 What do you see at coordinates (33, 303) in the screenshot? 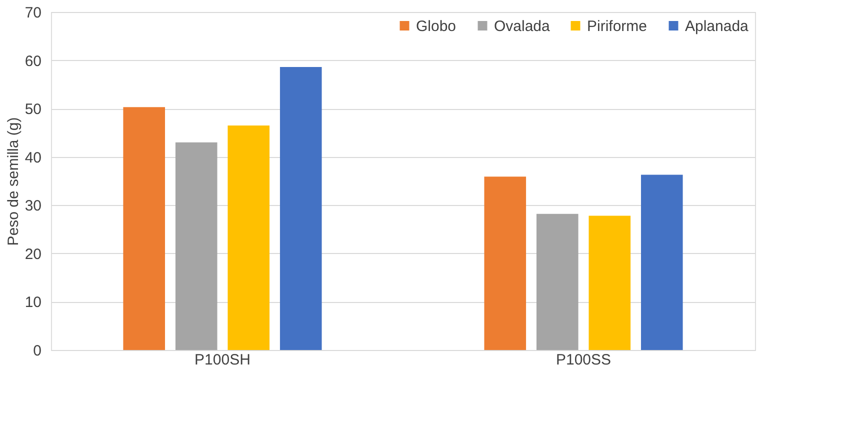
I see `y-tick-label: 10` at bounding box center [33, 303].